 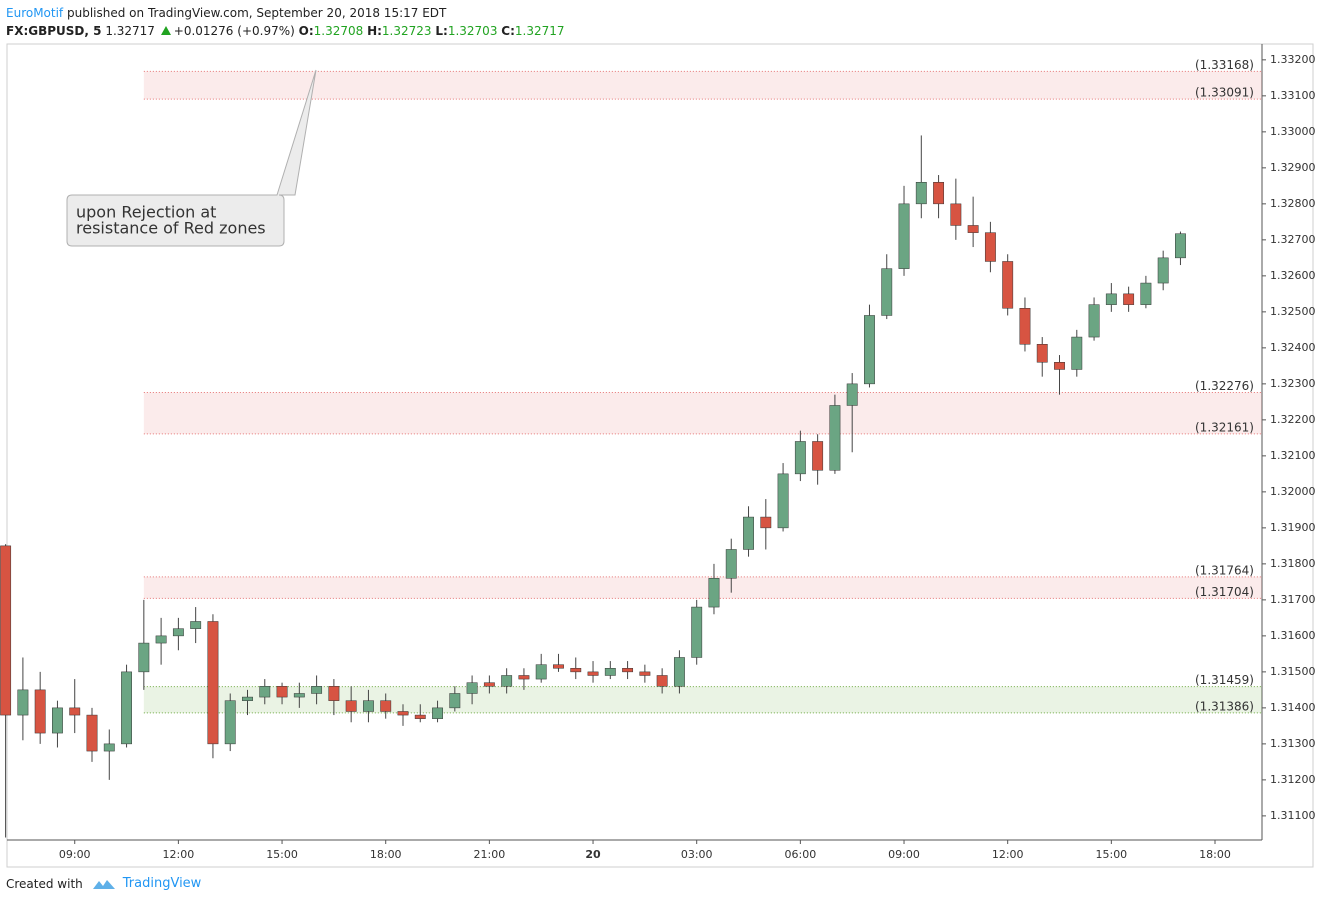 What do you see at coordinates (539, 31) in the screenshot?
I see `ohlc-value: 1.32717` at bounding box center [539, 31].